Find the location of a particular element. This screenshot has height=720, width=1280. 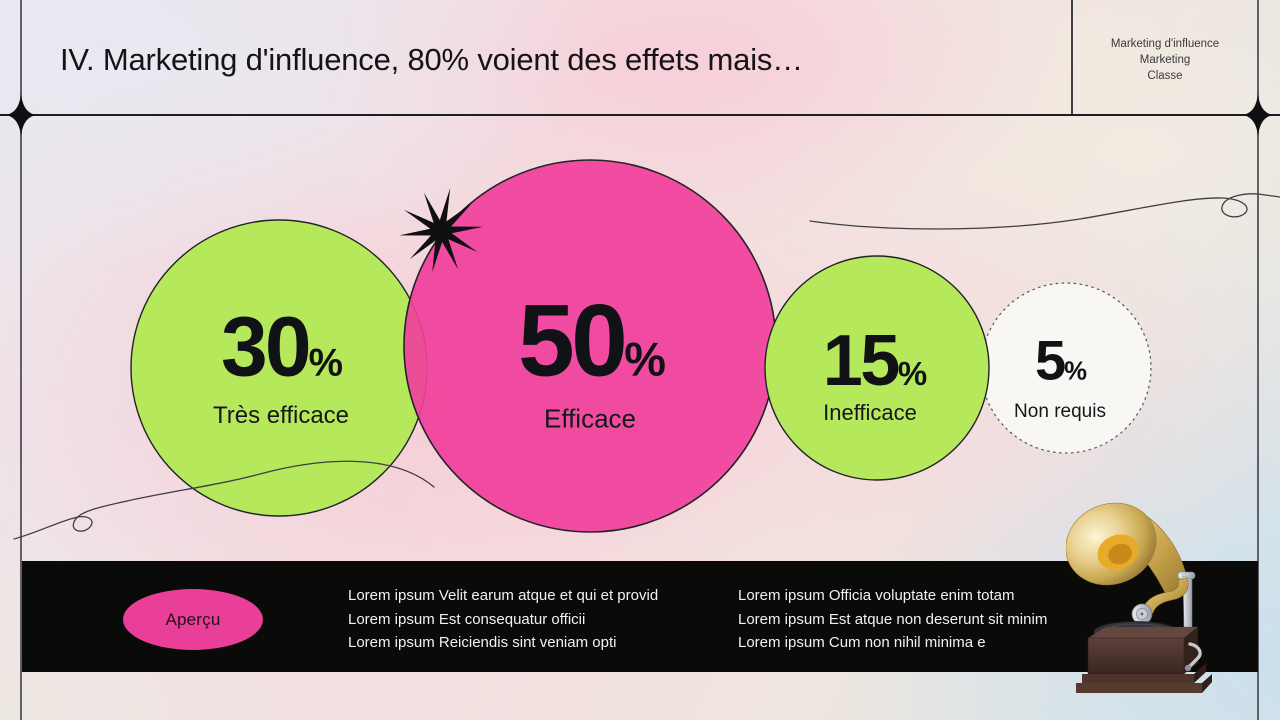

footer-line: Lorem ipsum Cum non nihil minima e is located at coordinates (862, 642).